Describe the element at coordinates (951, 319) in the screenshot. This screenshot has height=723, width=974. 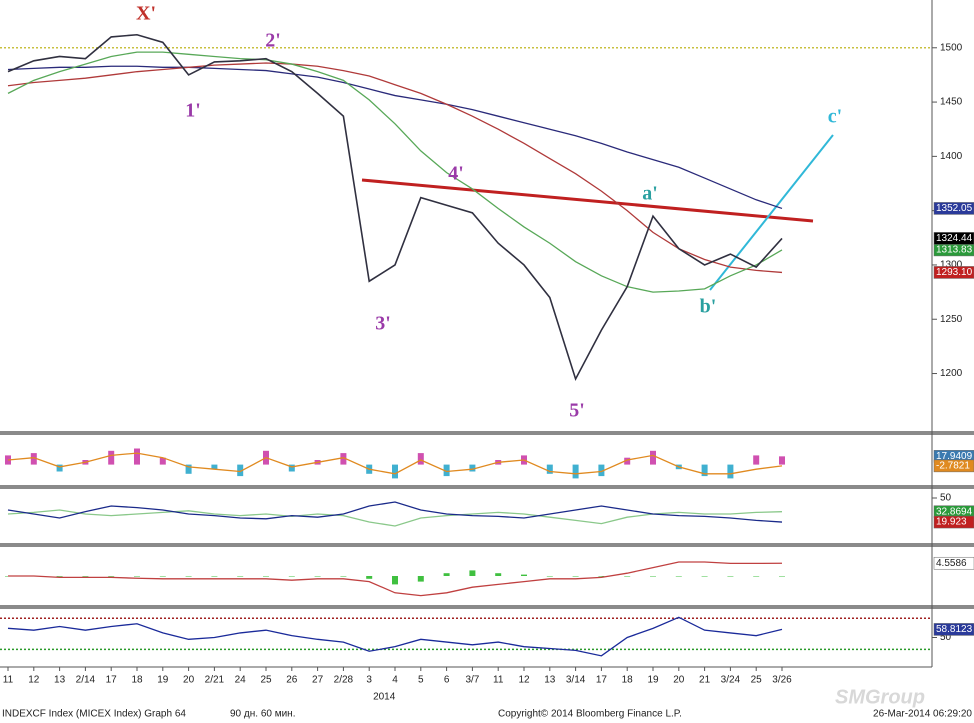
I see `y-tick-label: 1250` at that location.